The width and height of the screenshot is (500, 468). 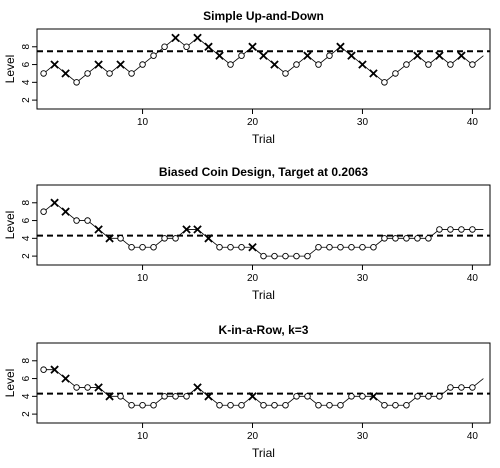 What do you see at coordinates (253, 278) in the screenshot?
I see `x-tick-label: 20` at bounding box center [253, 278].